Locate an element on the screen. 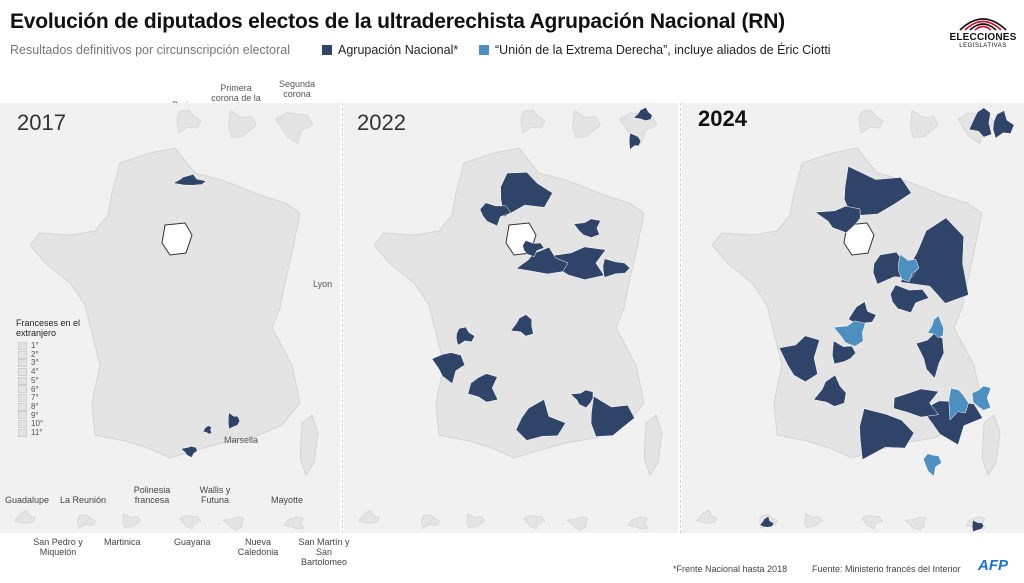  logo-line2: LEGISLATIVAS is located at coordinates (983, 46).